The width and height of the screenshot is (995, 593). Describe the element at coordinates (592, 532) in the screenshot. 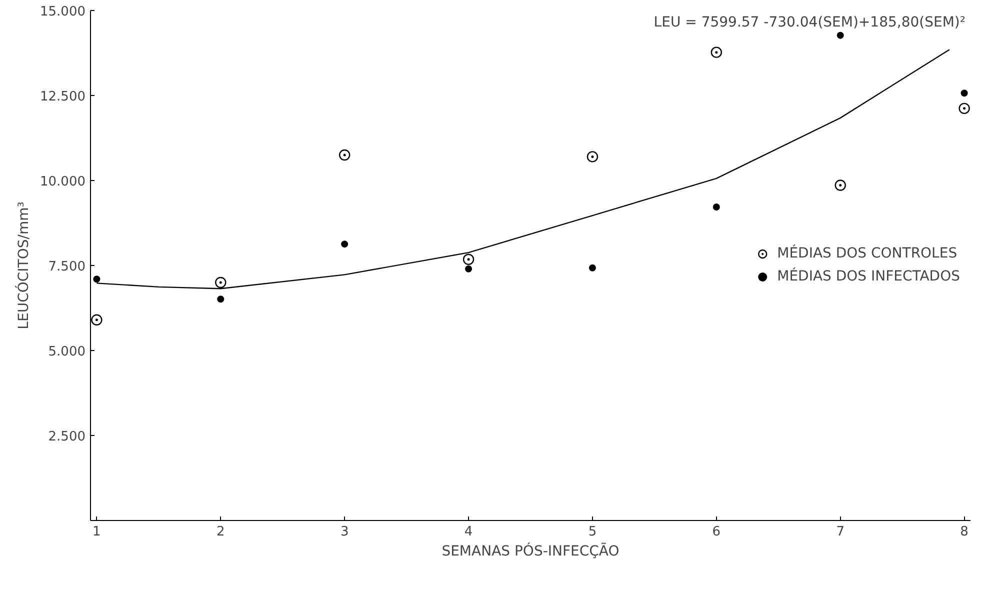

I see `x-tick-label: 5` at that location.